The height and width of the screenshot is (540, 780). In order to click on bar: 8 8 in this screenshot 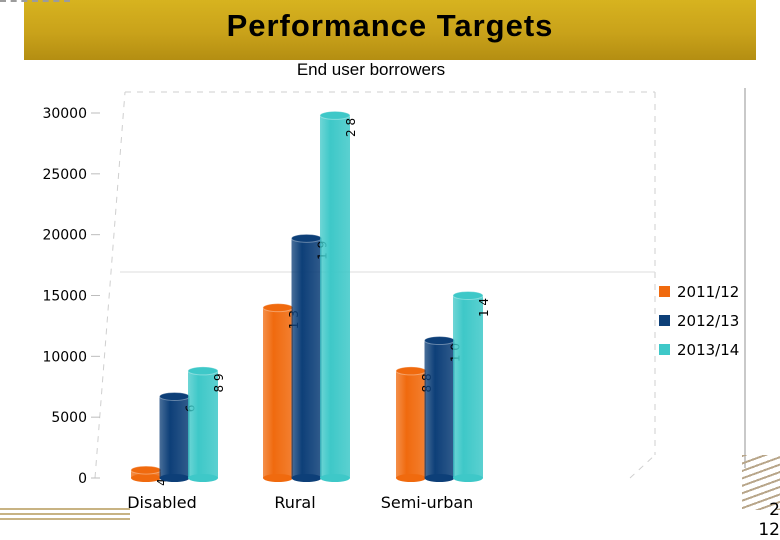, I will do `click(414, 424)`.